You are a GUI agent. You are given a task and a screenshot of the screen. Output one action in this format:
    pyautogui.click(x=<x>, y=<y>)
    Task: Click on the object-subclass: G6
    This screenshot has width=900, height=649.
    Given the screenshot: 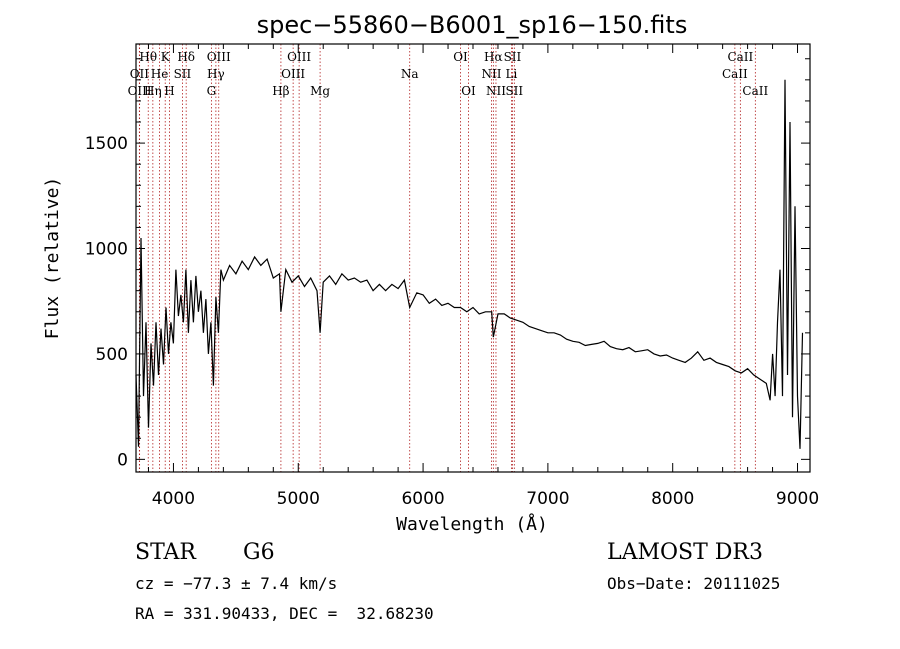 What is the action you would take?
    pyautogui.click(x=259, y=552)
    